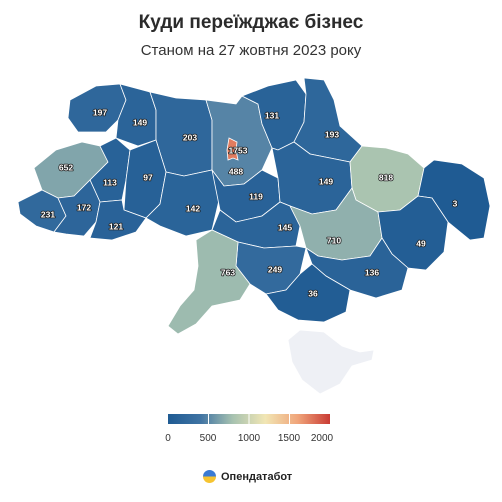 This screenshot has height=502, width=502. Describe the element at coordinates (285, 227) in the screenshot. I see `value-label-kirovohrad: 145` at that location.